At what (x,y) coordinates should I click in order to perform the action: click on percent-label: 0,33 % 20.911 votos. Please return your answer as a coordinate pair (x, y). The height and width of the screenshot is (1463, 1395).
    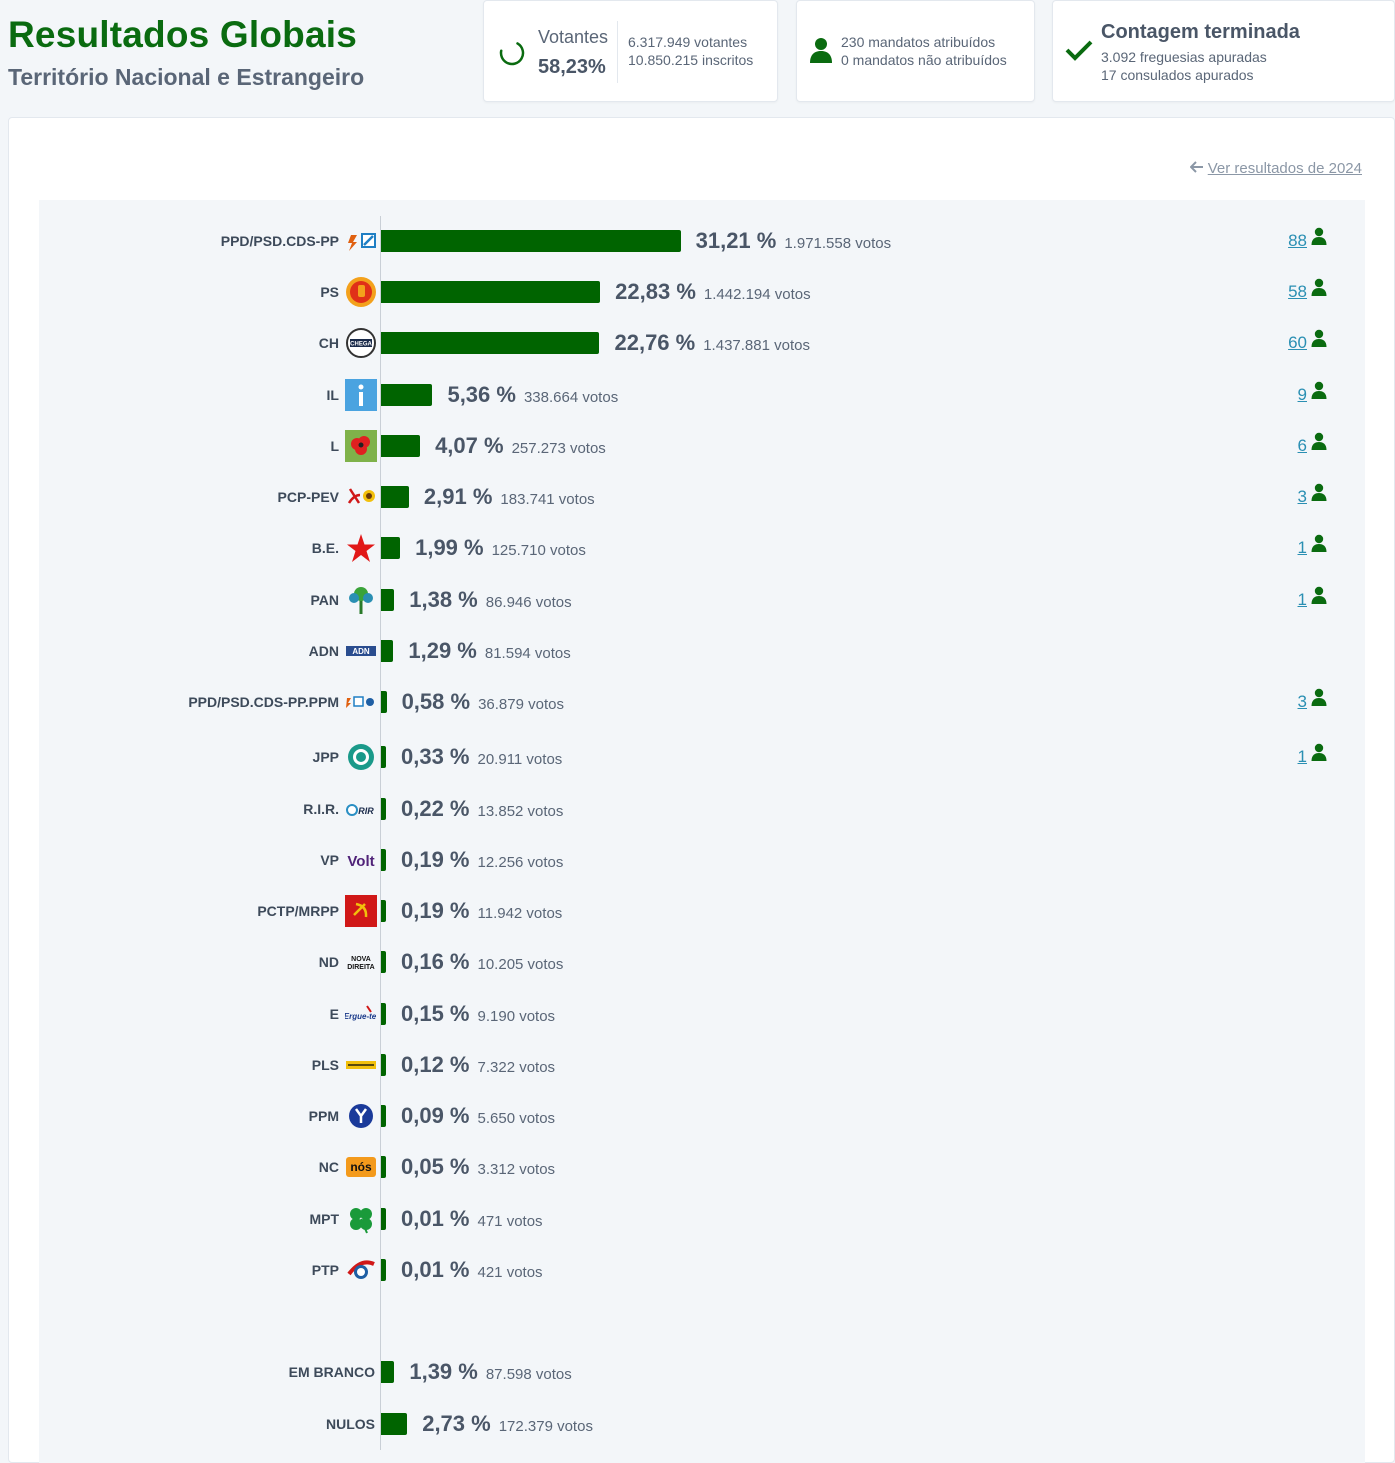
    Looking at the image, I should click on (481, 757).